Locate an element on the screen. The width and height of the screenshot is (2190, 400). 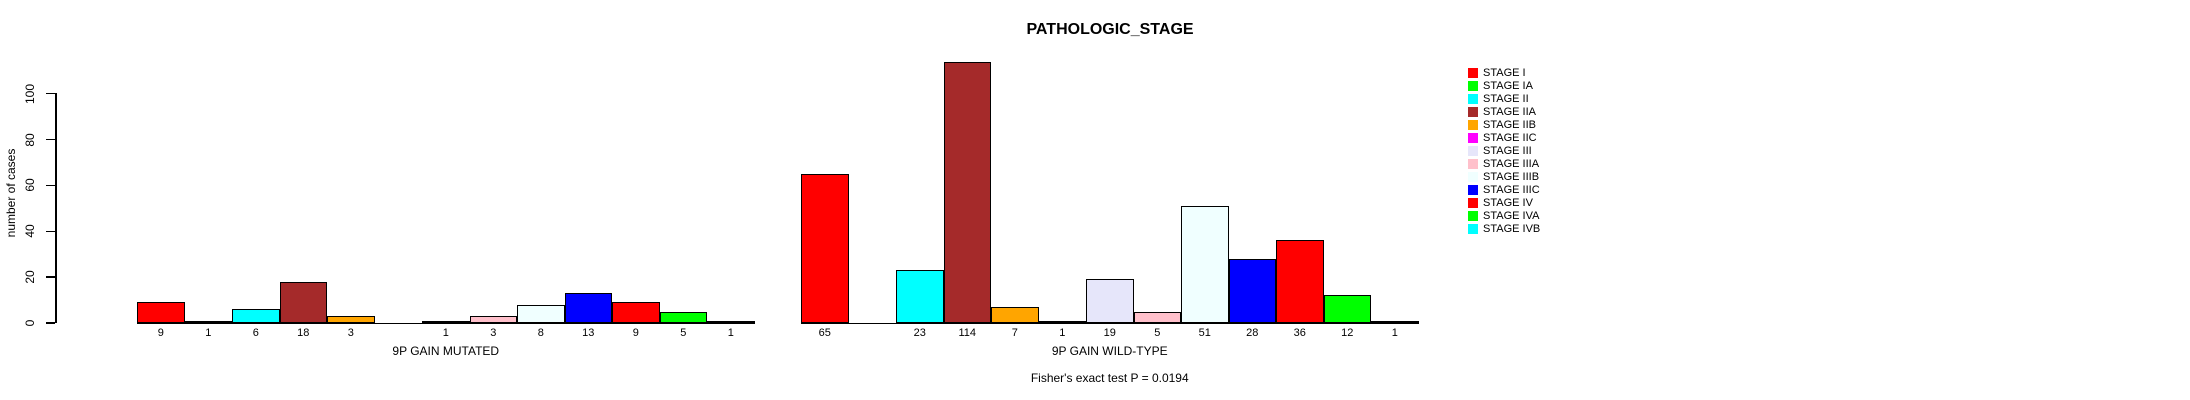
legend-label: STAGE I is located at coordinates (1504, 72).